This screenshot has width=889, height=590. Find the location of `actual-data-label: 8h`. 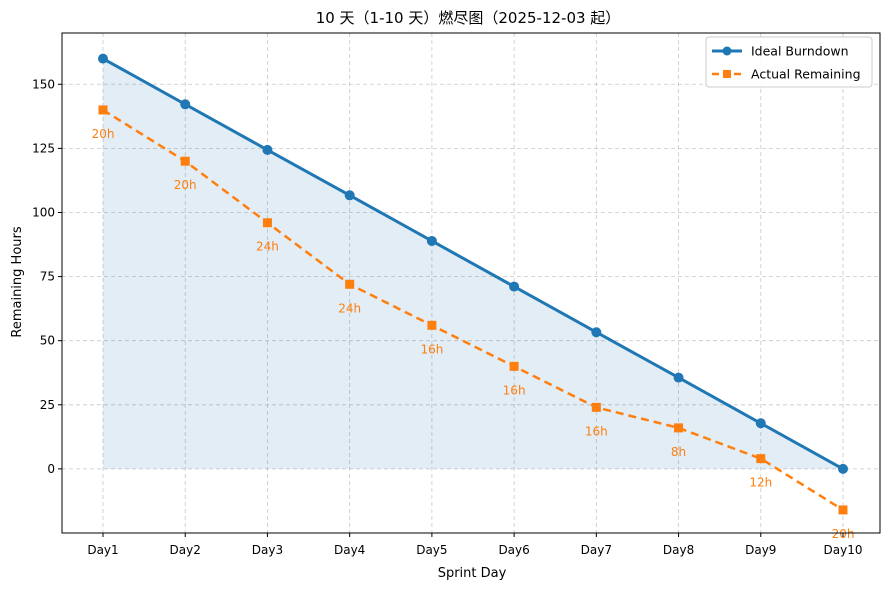

actual-data-label: 8h is located at coordinates (678, 452).